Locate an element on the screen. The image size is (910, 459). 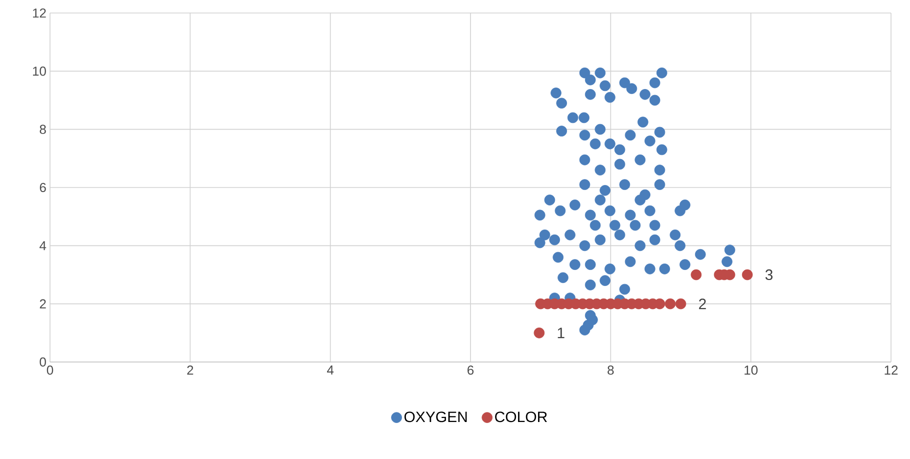
x-tick-label: 0 is located at coordinates (50, 370).